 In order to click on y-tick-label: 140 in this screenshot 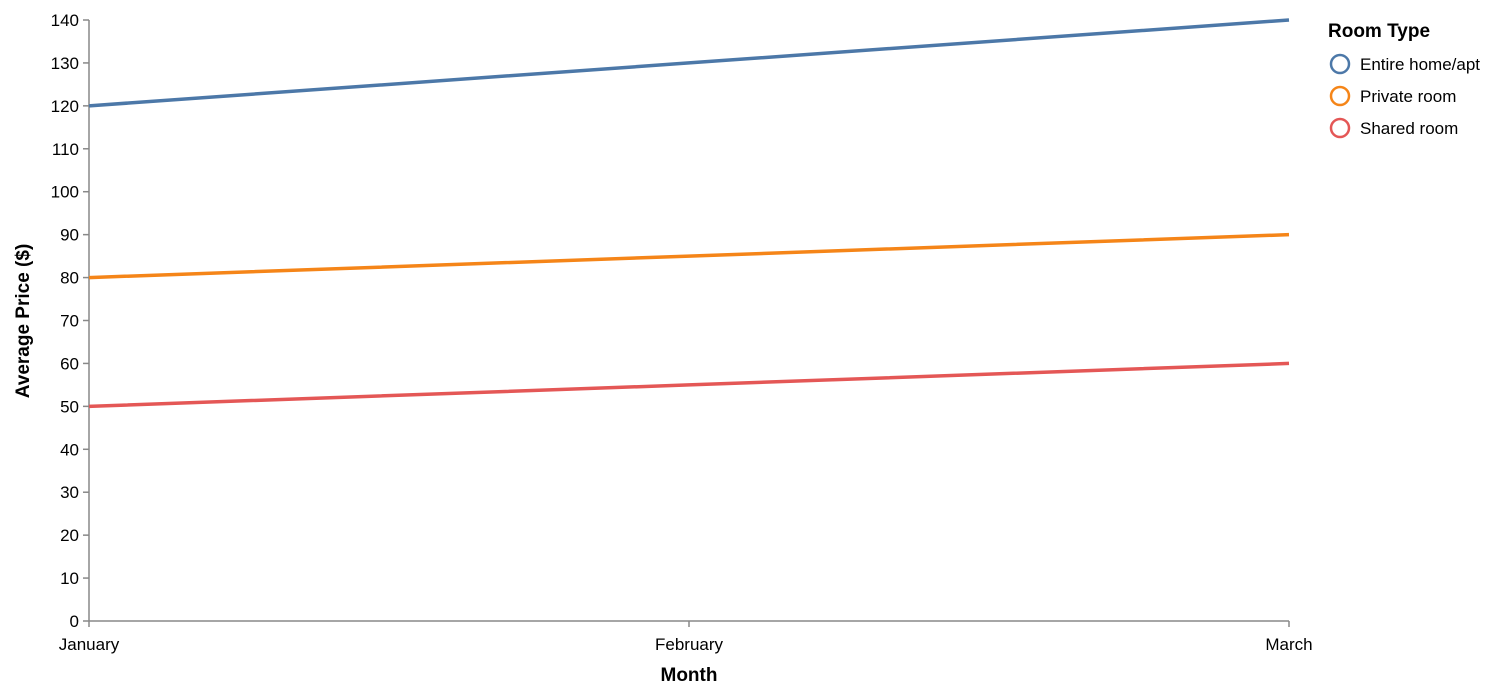, I will do `click(65, 20)`.